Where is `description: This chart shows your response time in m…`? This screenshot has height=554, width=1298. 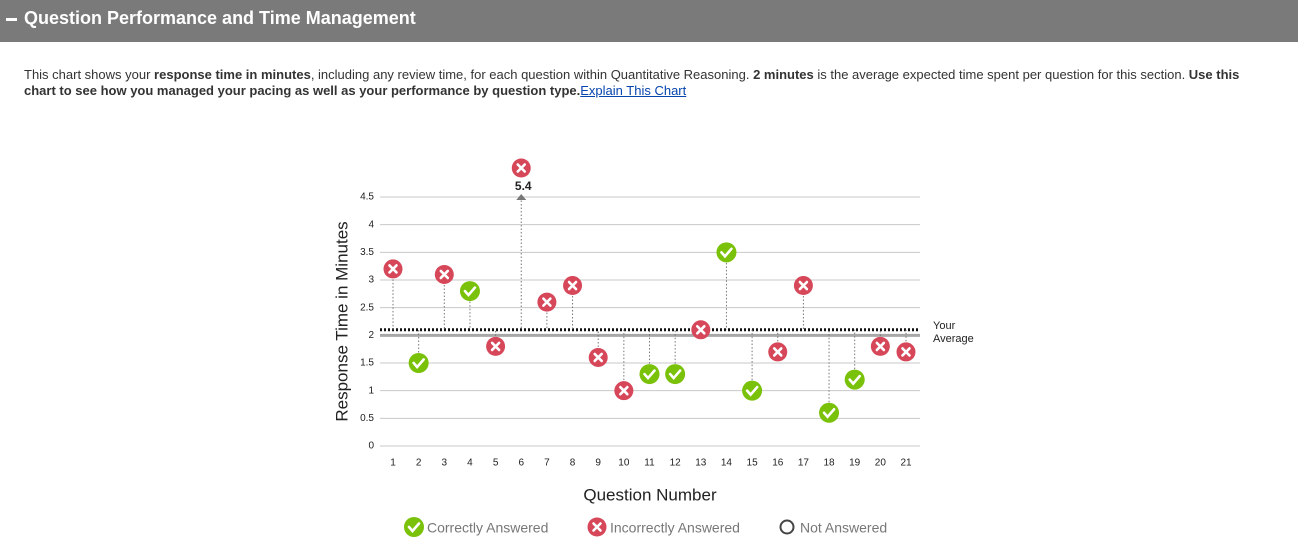
description: This chart shows your response time in m… is located at coordinates (649, 83).